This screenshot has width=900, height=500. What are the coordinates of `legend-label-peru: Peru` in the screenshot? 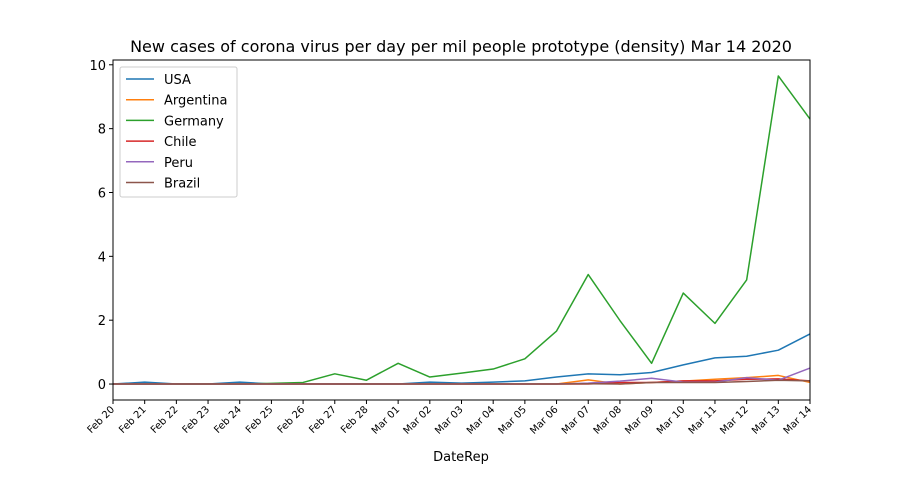 It's located at (178, 163).